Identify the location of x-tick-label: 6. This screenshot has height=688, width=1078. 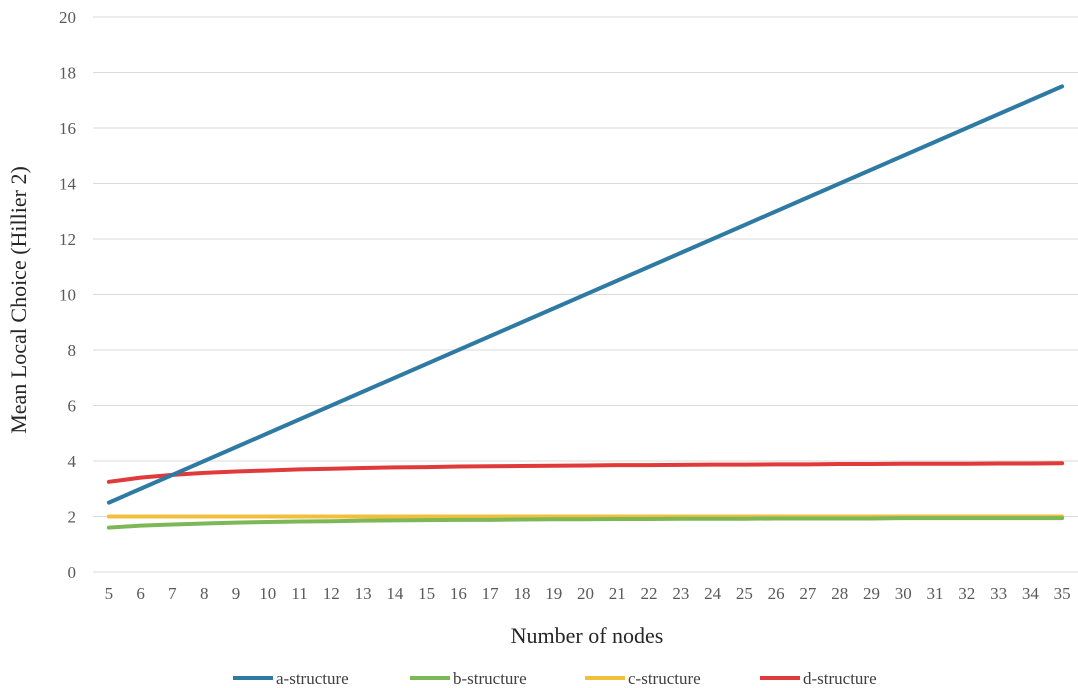
(140, 593).